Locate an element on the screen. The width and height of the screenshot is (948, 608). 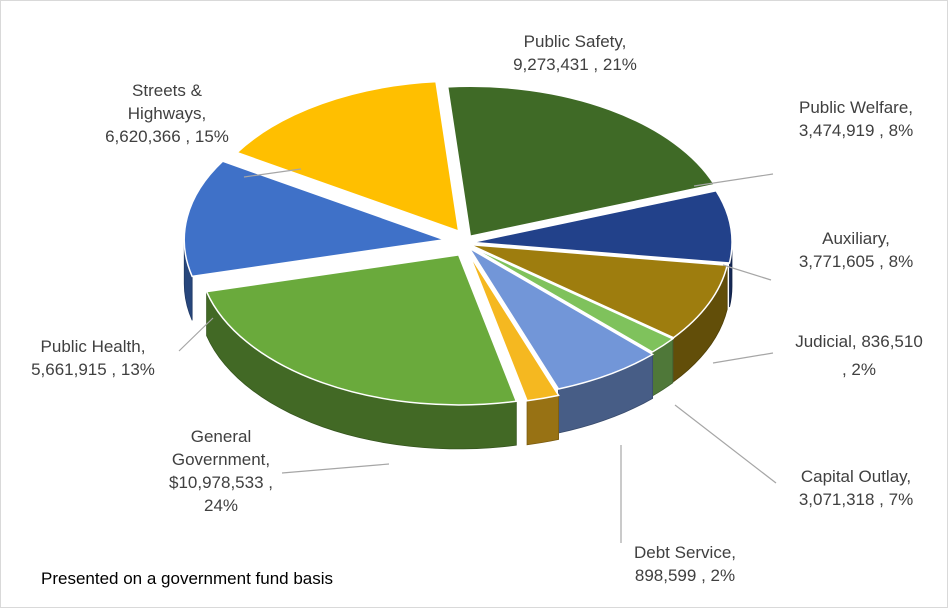
data-label-judicial: Judicial, 836,510, 2% is located at coordinates (859, 355).